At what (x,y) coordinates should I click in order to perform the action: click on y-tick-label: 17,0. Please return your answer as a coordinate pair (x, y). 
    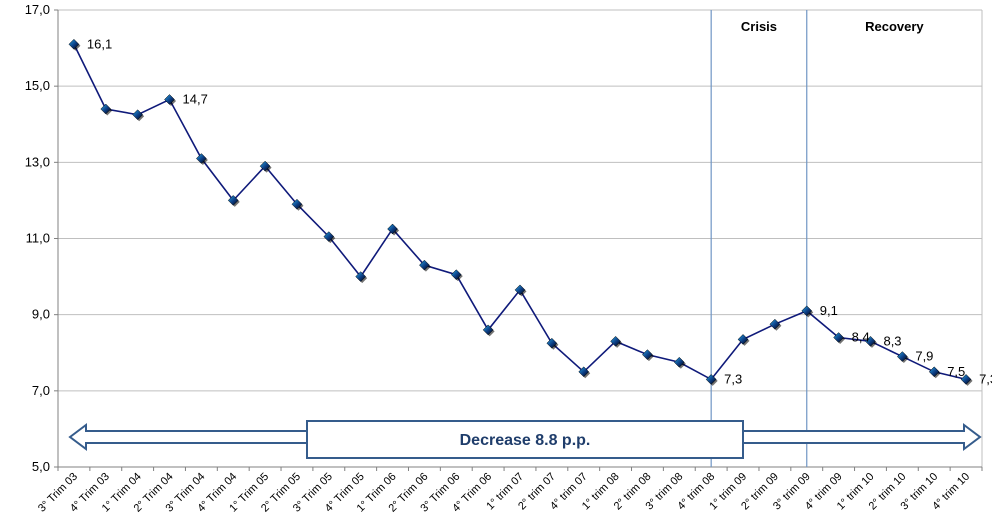
    Looking at the image, I should click on (37, 9).